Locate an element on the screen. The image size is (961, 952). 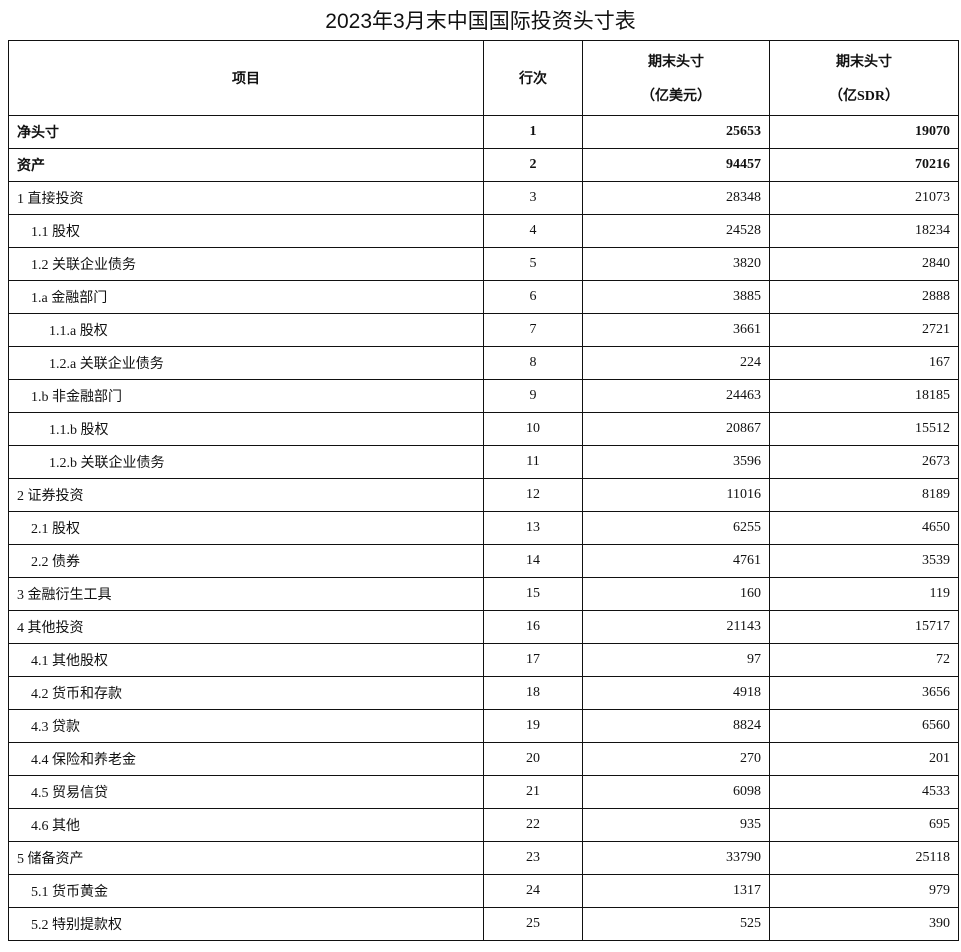
cell-sdr: 21073 is located at coordinates (864, 198).